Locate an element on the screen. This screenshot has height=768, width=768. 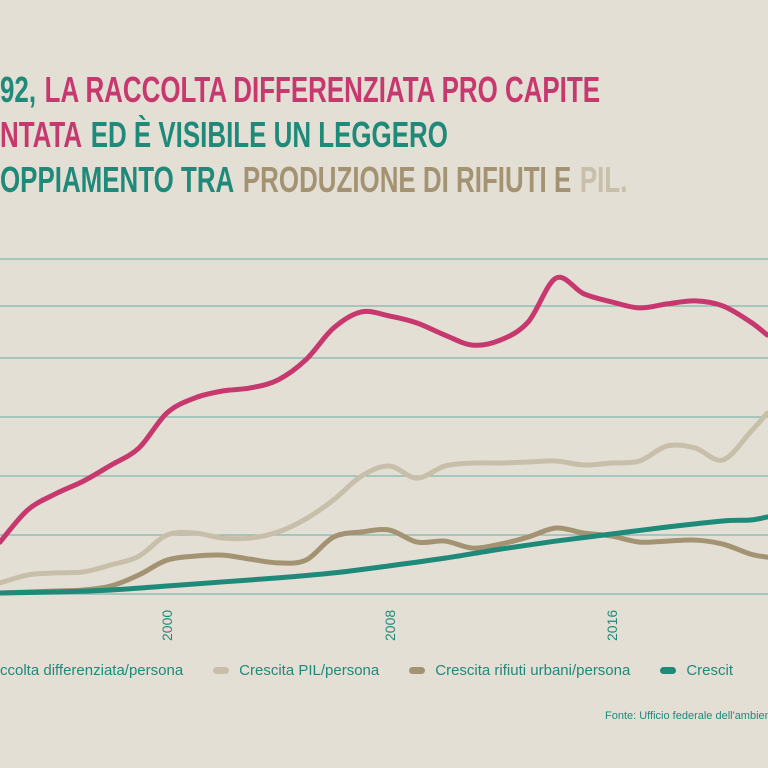
legend-label: Crescit is located at coordinates (710, 670).